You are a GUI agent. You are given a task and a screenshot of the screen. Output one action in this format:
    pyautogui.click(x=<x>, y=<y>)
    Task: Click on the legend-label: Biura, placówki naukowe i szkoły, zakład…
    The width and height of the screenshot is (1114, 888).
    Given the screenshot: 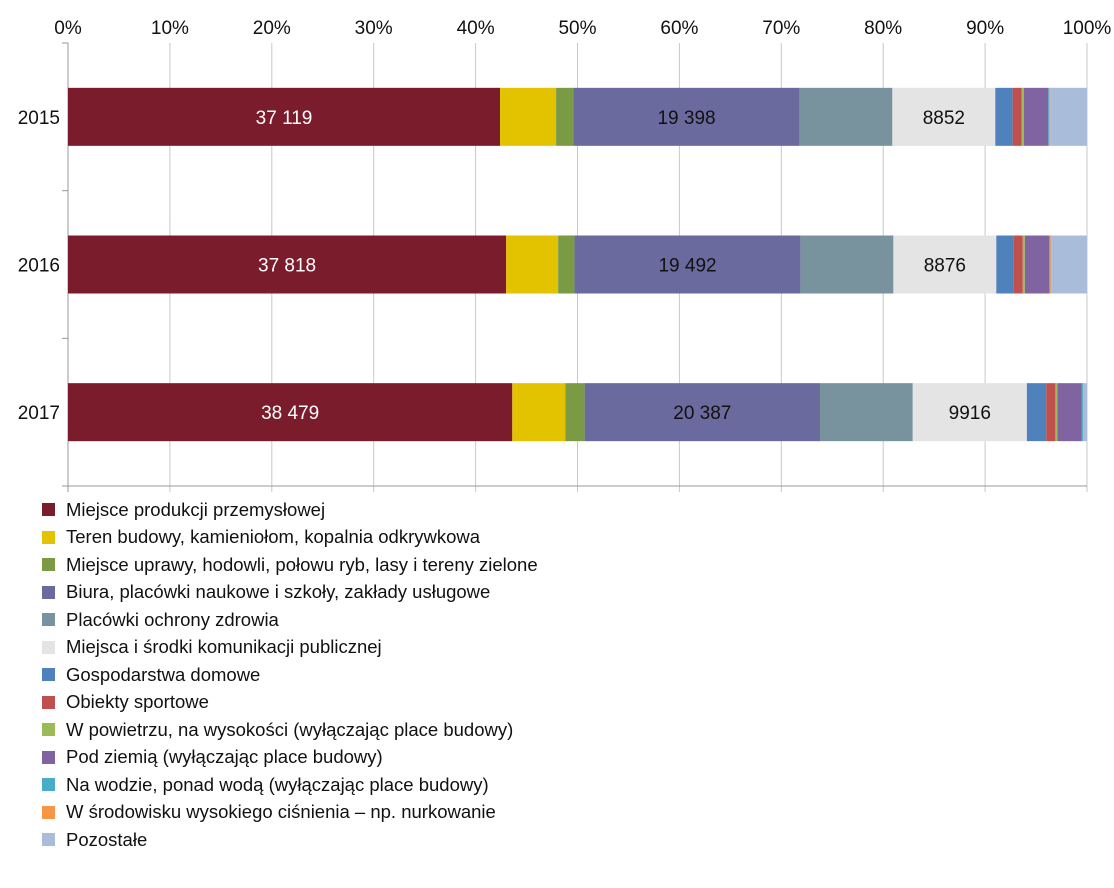 What is the action you would take?
    pyautogui.click(x=278, y=592)
    